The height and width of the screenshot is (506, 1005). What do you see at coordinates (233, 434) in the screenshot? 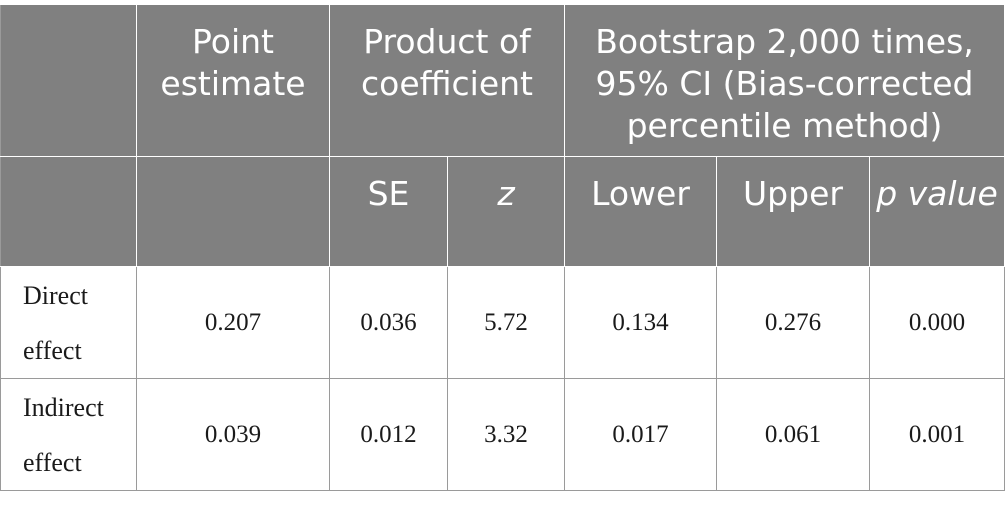
I see `cell-point-estimate: 0.039` at bounding box center [233, 434].